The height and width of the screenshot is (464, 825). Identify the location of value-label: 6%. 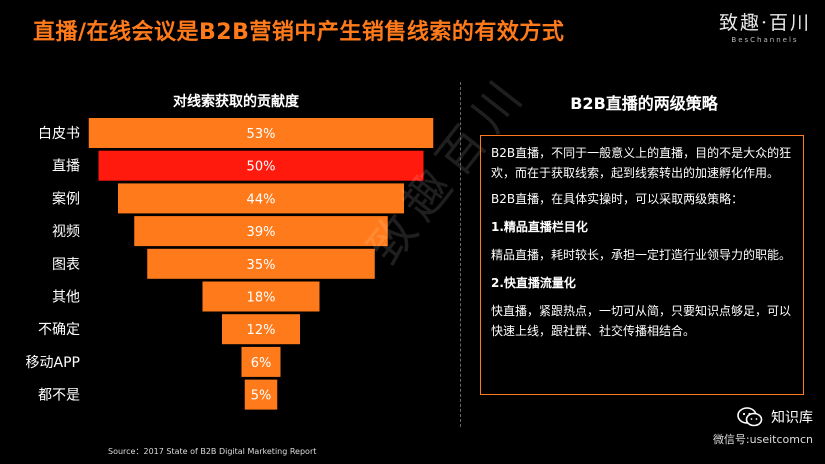
(261, 363).